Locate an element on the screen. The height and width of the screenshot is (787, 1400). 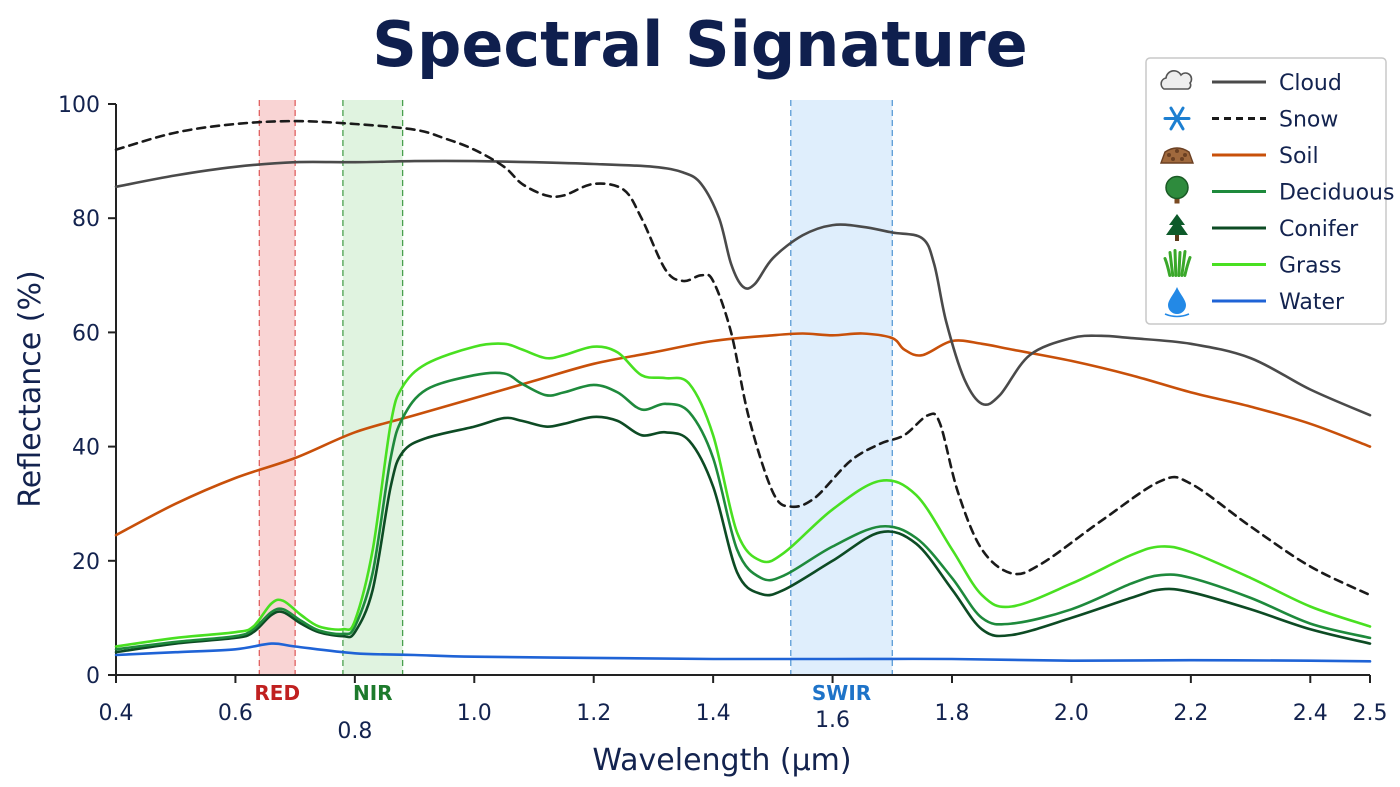
x-tick-label: 2.5 is located at coordinates (1370, 713).